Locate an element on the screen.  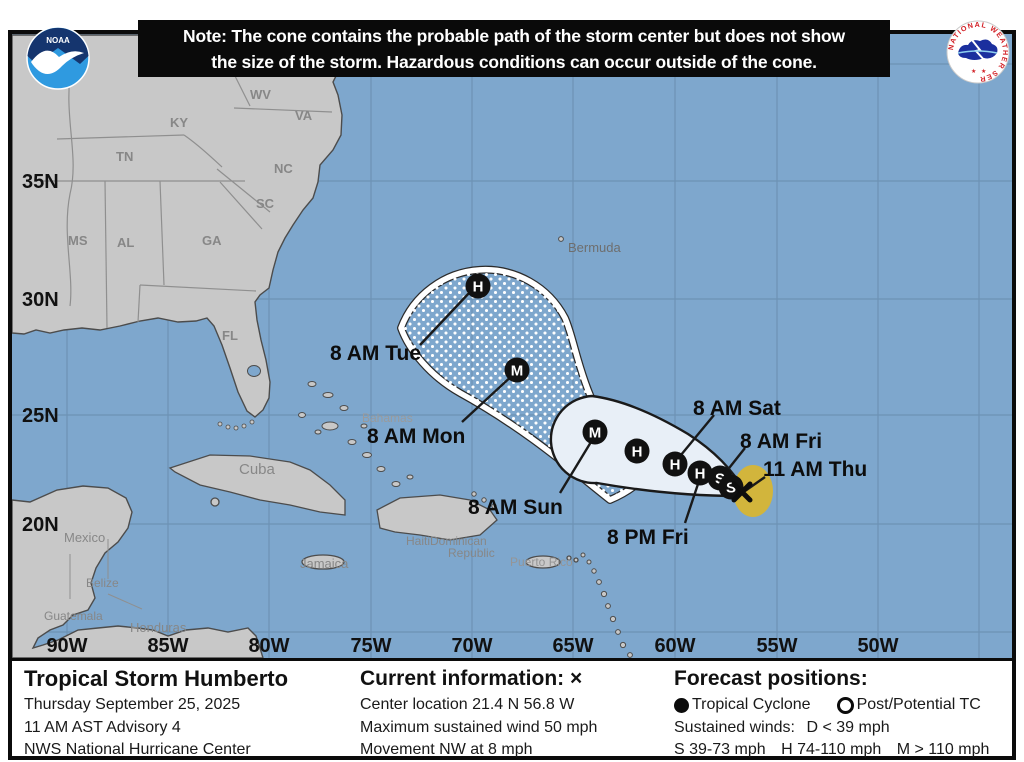
guatemala-label: Guatemala is located at coordinates (73, 616).